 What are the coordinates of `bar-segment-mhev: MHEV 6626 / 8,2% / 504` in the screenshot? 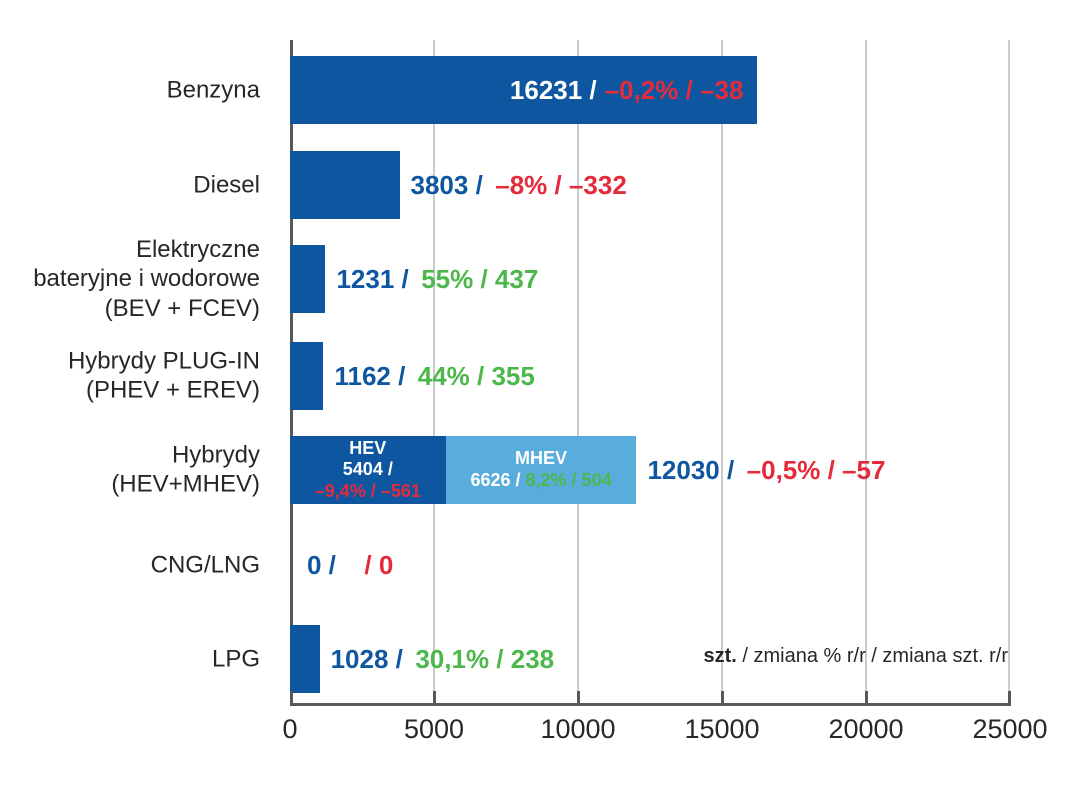 It's located at (541, 470).